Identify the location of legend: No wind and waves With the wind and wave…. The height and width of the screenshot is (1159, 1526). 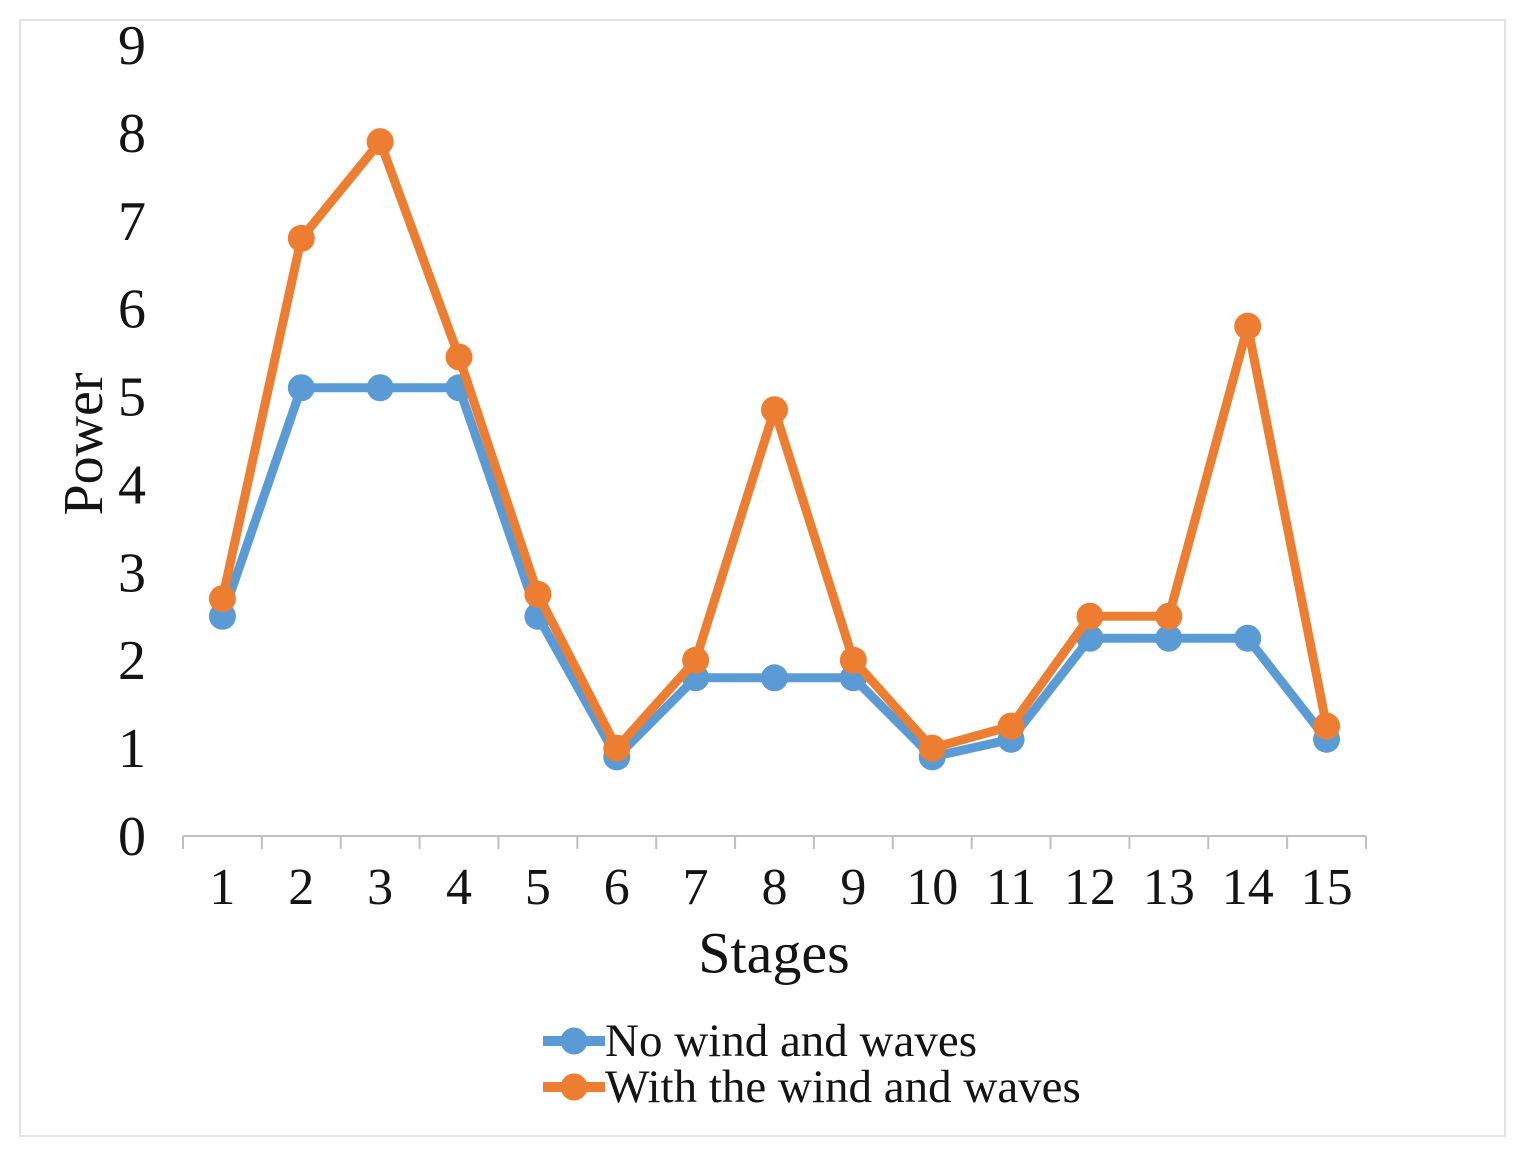
(812, 1064).